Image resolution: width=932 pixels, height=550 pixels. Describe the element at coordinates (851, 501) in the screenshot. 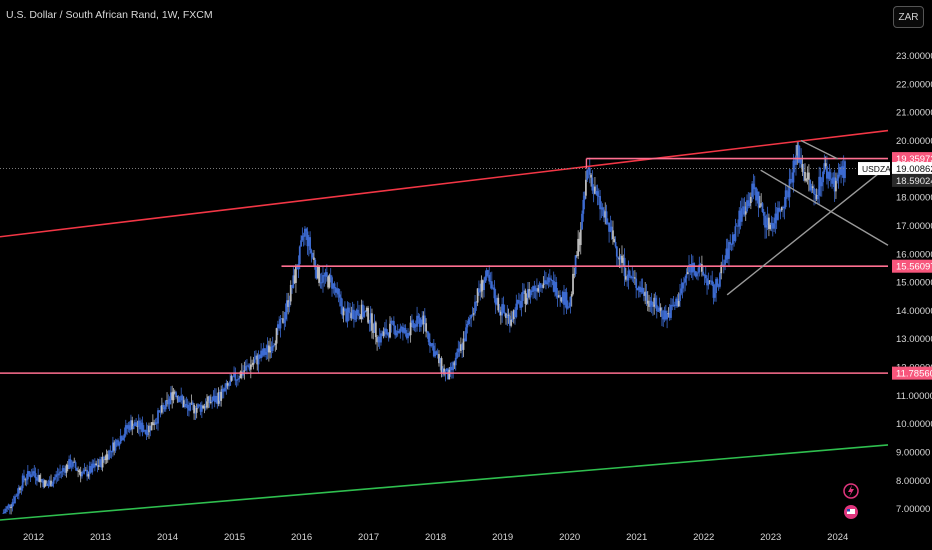

I see `icons-layer` at that location.